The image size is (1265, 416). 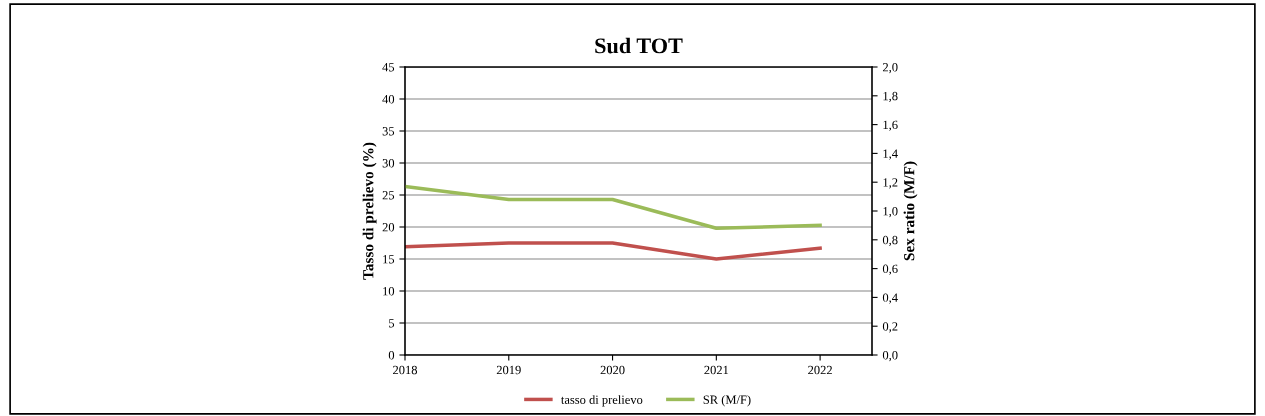 What do you see at coordinates (727, 401) in the screenshot?
I see `legend-label: SR (M/F)` at bounding box center [727, 401].